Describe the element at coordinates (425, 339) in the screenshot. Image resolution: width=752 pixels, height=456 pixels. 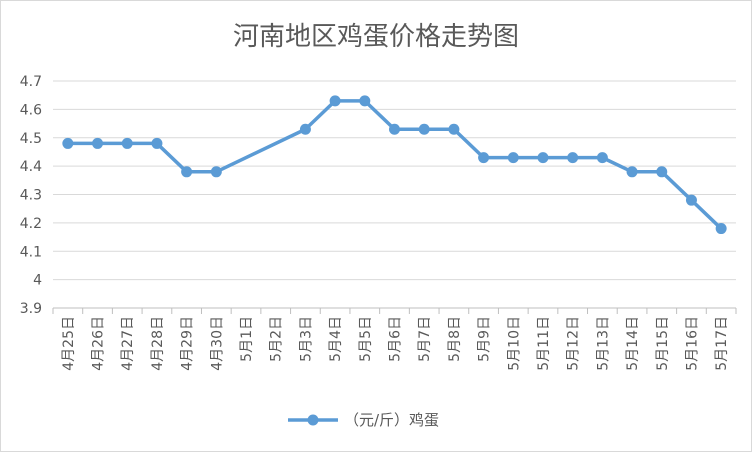
I see `x-tick-label: 5月7日` at that location.